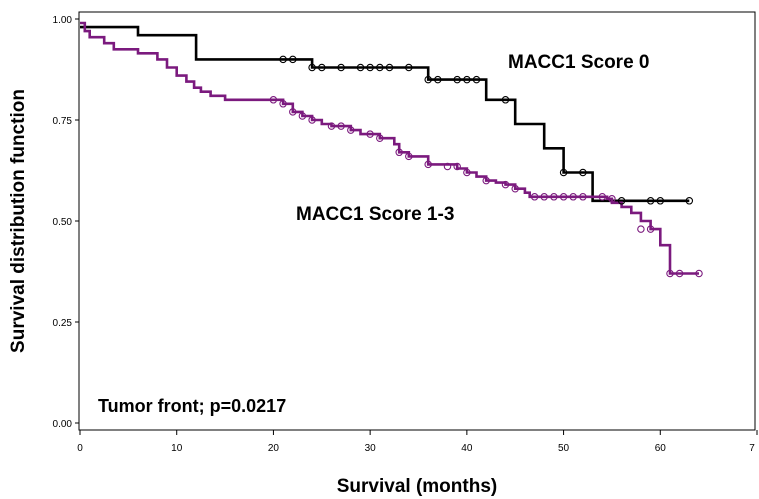  What do you see at coordinates (80, 448) in the screenshot?
I see `x-tick-label: 0` at bounding box center [80, 448].